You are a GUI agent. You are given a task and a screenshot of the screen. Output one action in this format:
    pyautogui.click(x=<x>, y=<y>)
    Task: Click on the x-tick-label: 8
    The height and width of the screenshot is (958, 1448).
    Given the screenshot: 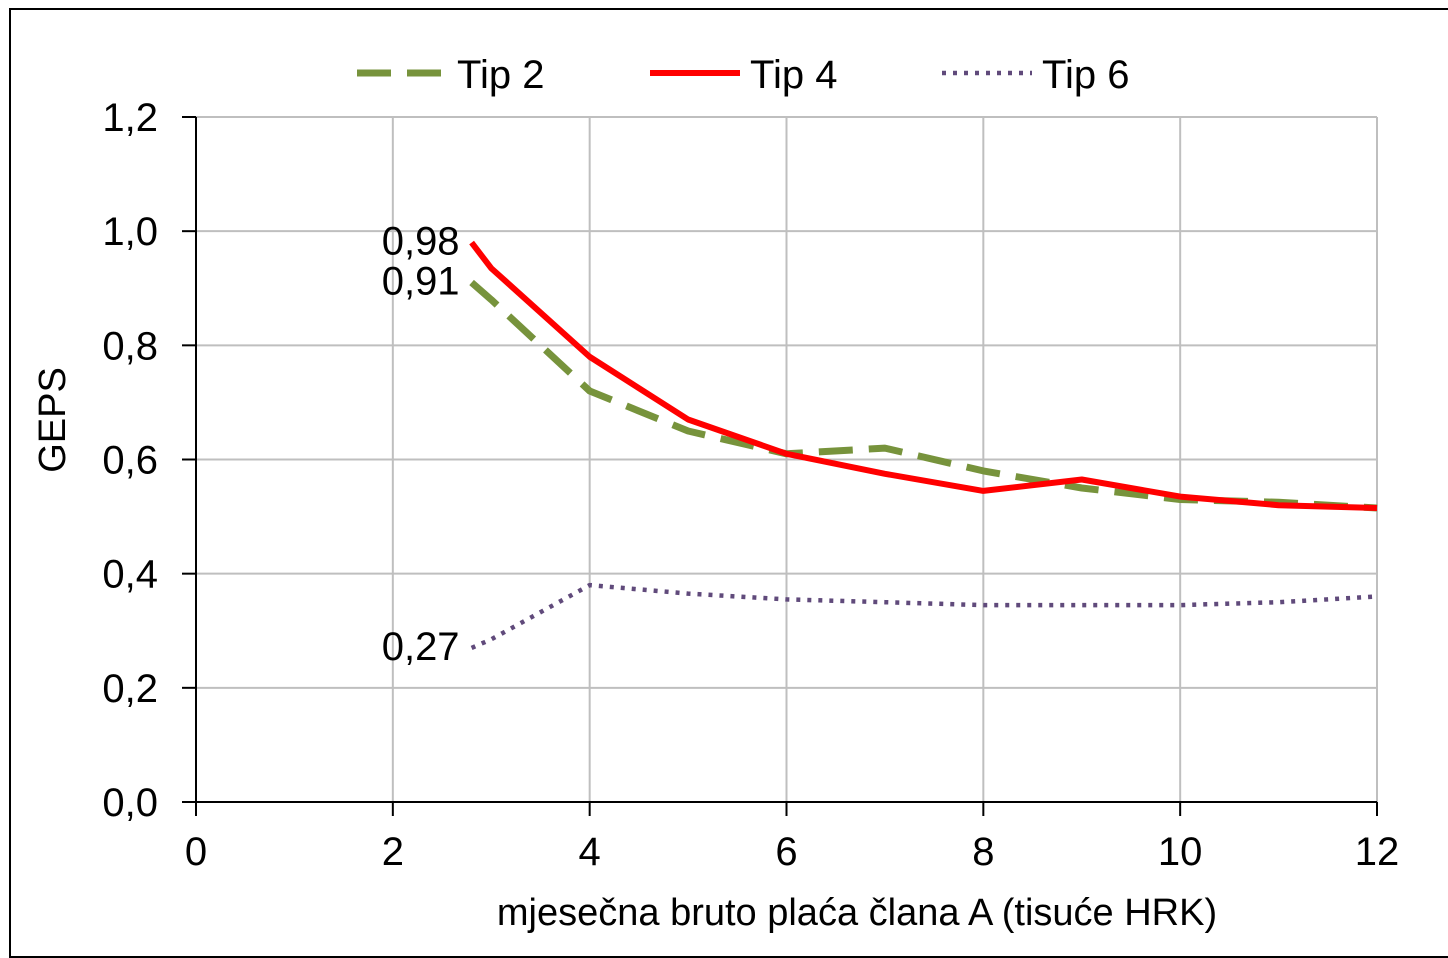 What is the action you would take?
    pyautogui.click(x=983, y=852)
    